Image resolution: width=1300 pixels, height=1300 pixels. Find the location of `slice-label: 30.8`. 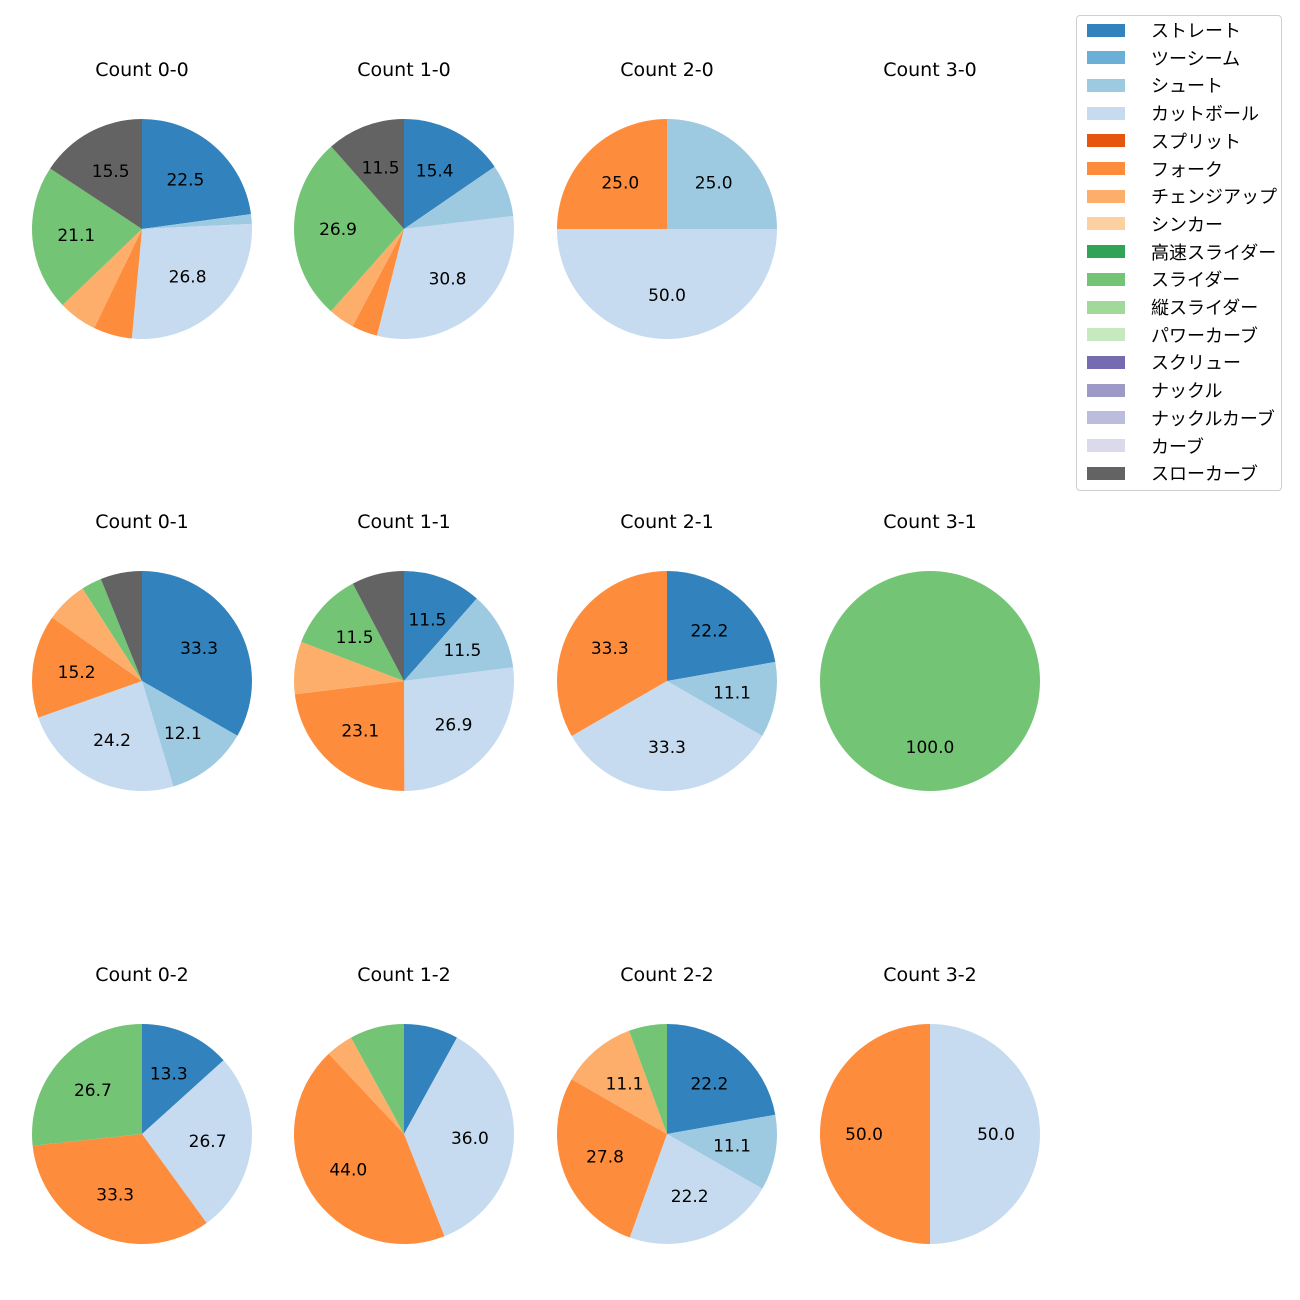

slice-label: 30.8 is located at coordinates (448, 280).